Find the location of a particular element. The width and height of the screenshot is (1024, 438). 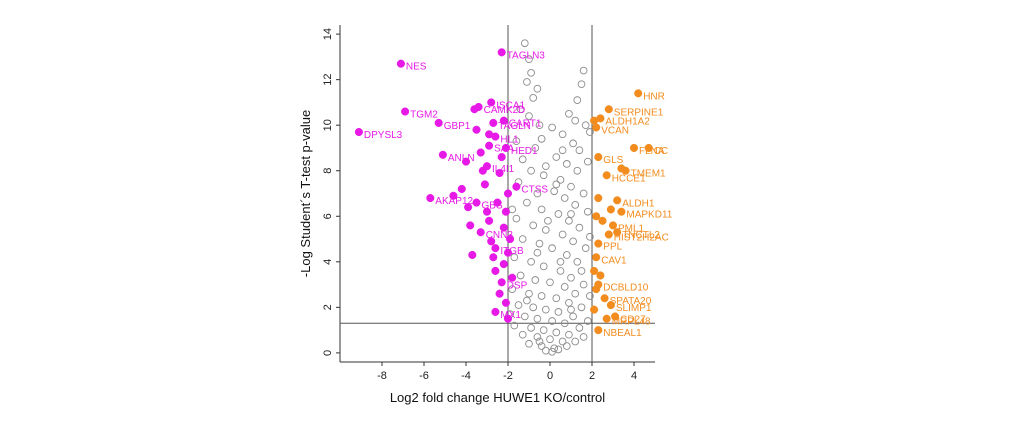

x-ticks: -8 -6 -4 -2 0 2 4 is located at coordinates (507, 372).